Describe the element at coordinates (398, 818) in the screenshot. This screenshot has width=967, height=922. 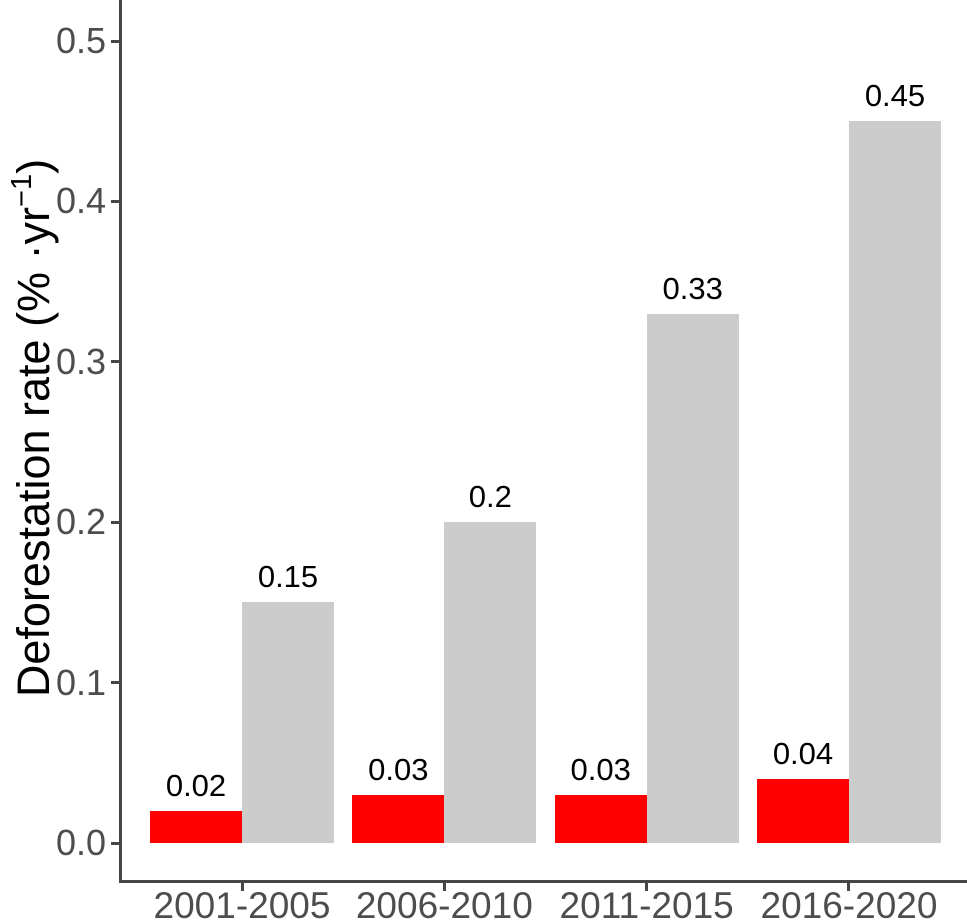
I see `bar-red-2006-2010` at that location.